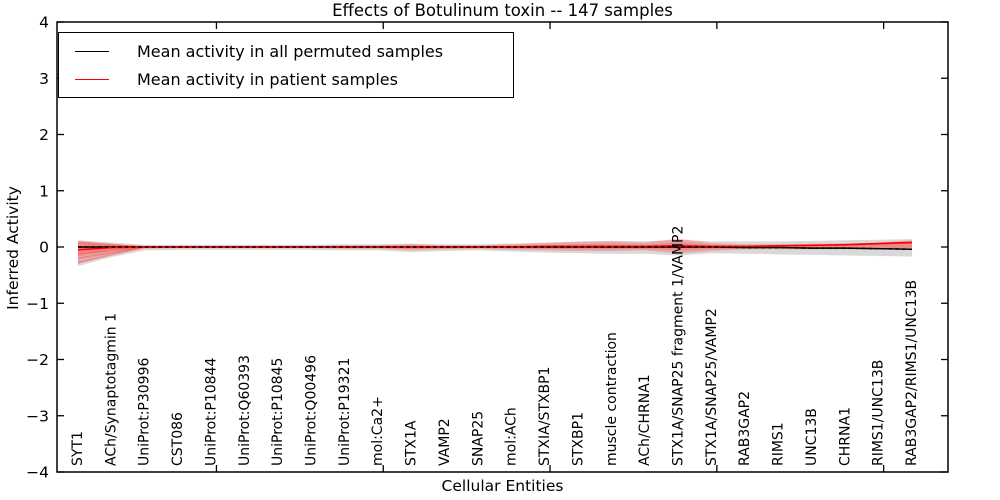 This screenshot has height=500, width=1000. Describe the element at coordinates (44, 191) in the screenshot. I see `y-tick-label: 1` at that location.